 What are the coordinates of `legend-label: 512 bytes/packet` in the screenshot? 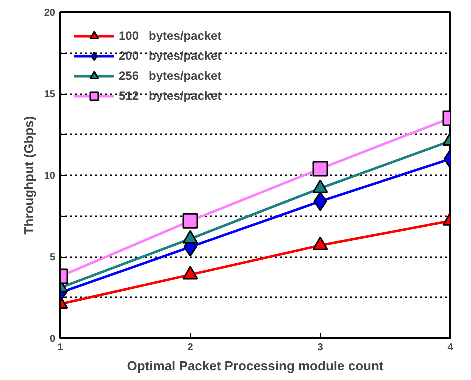 It's located at (170, 96).